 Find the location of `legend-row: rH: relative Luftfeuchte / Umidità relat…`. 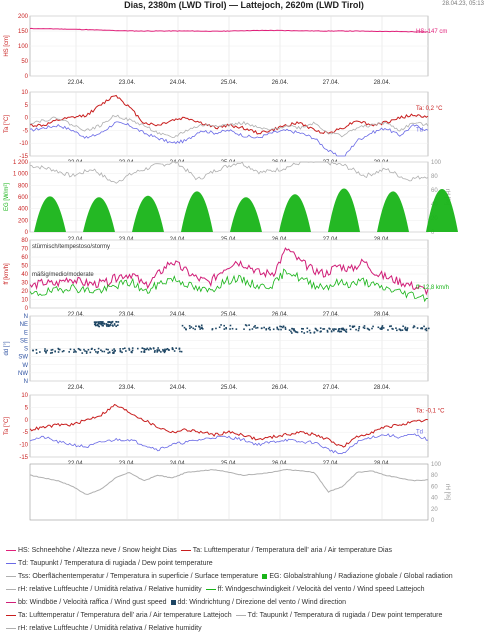

legend-row: rH: relative Luftfeuchte / Umidità relat… is located at coordinates (244, 628).